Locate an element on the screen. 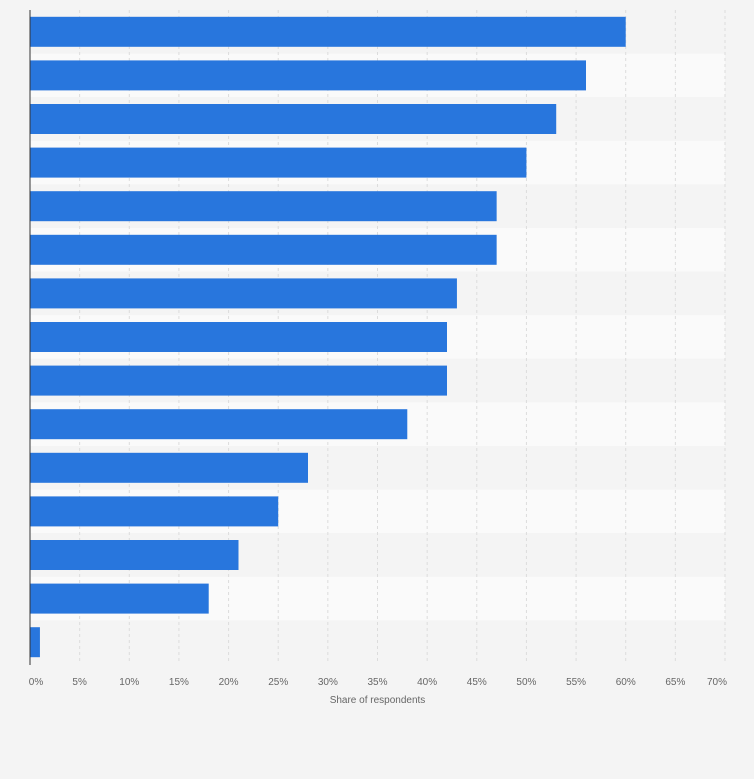 The width and height of the screenshot is (754, 779). x-tick-label: 50% is located at coordinates (526, 682).